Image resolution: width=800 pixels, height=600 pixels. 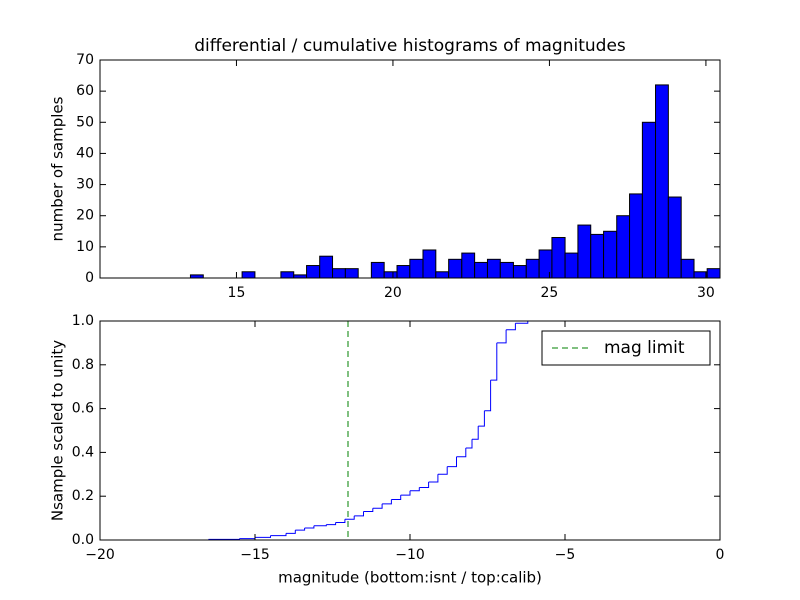 What do you see at coordinates (85, 185) in the screenshot?
I see `y-tick-label: 30` at bounding box center [85, 185].